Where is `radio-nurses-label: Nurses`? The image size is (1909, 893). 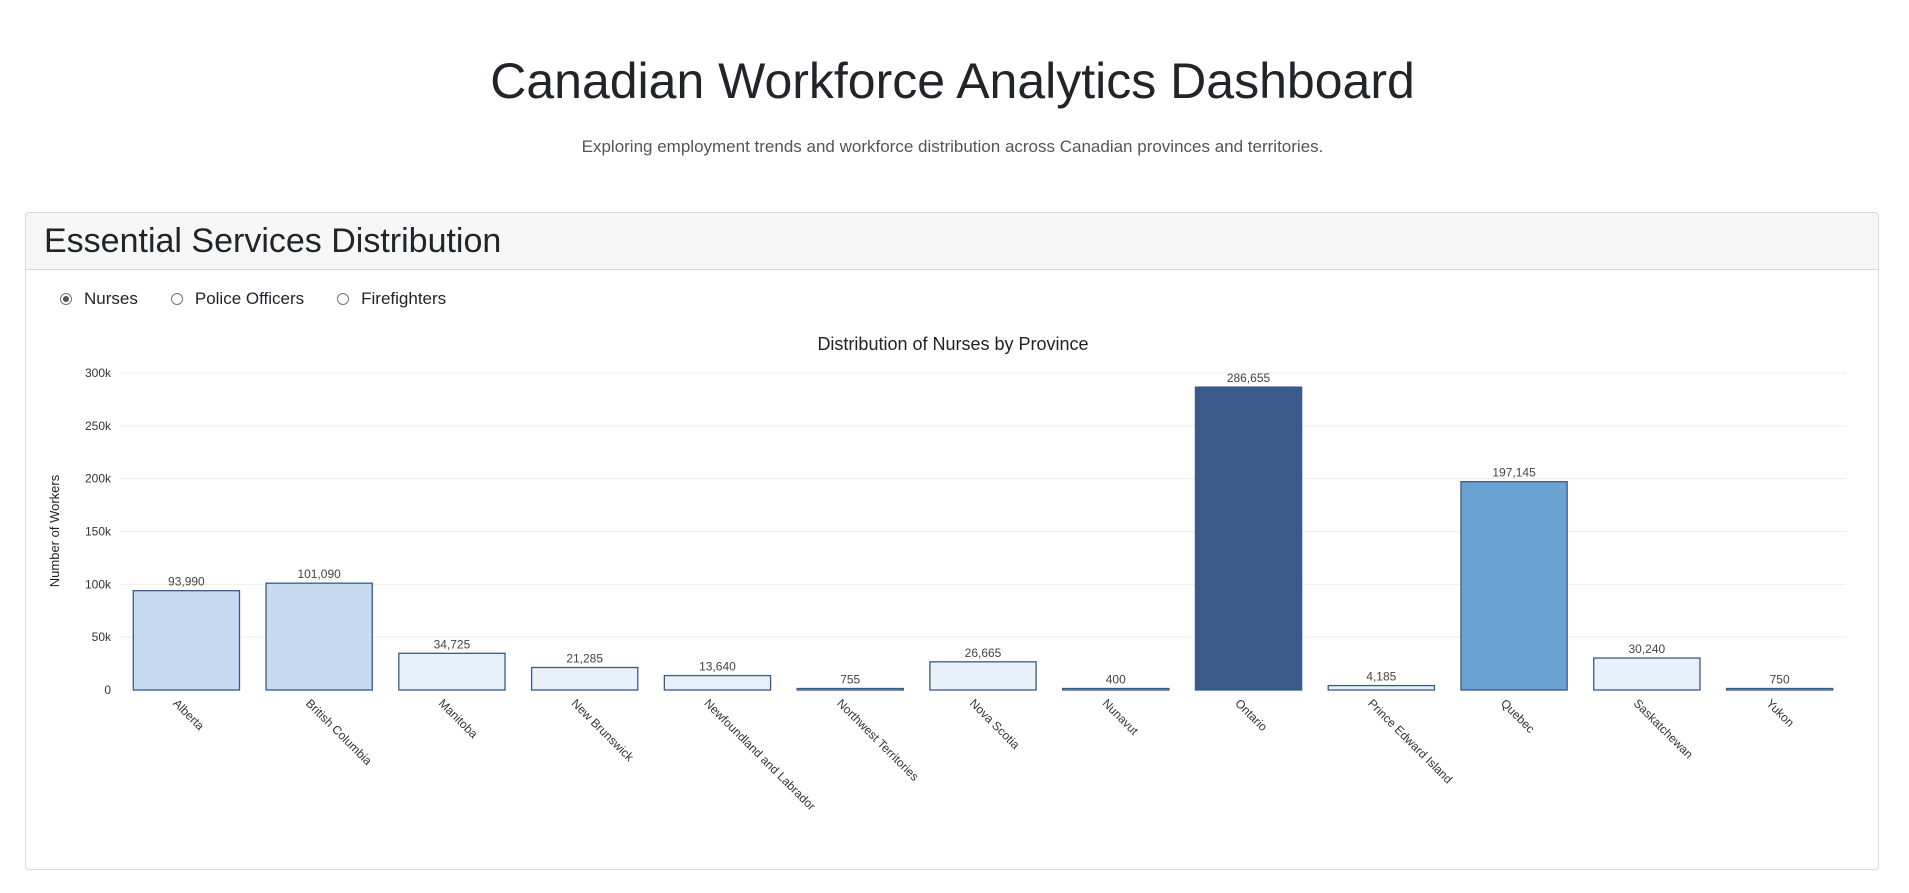 radio-nurses-label: Nurses is located at coordinates (111, 298).